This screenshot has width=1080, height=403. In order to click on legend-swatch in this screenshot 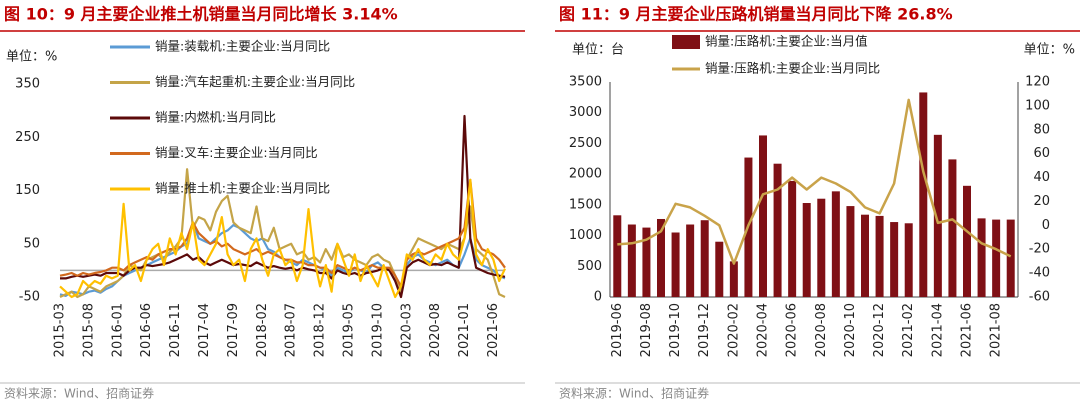, I will do `click(686, 42)`.